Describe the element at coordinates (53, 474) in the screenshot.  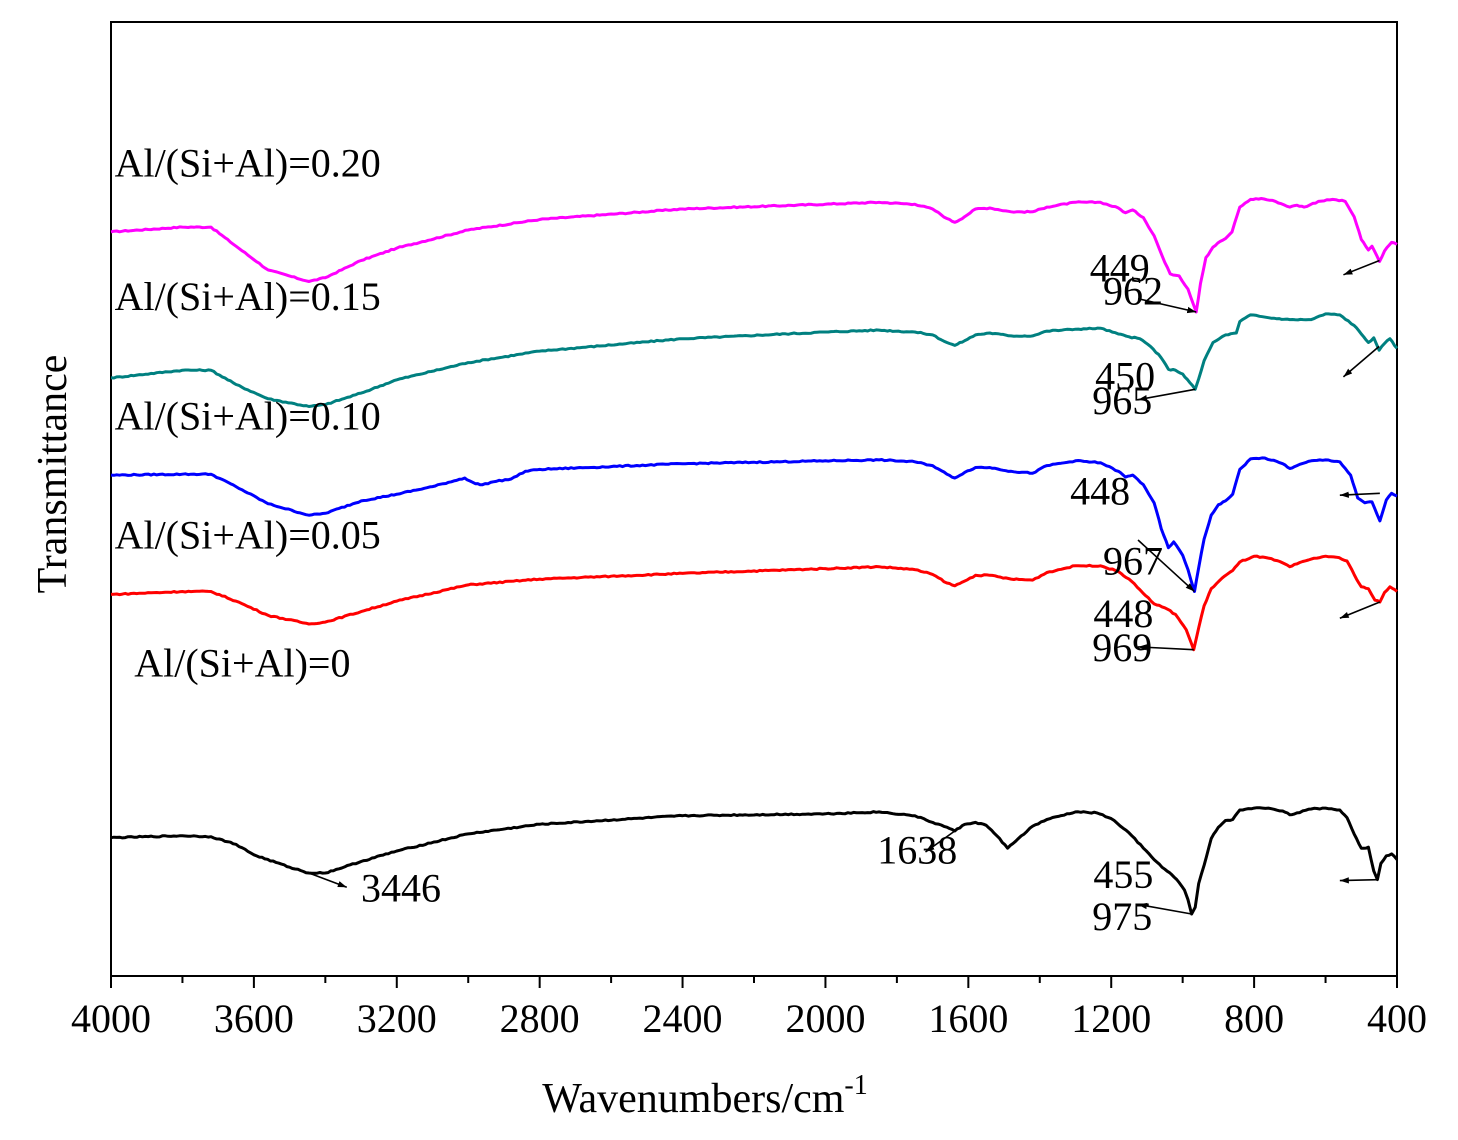
I see `y-axis-title: Transmittance` at that location.